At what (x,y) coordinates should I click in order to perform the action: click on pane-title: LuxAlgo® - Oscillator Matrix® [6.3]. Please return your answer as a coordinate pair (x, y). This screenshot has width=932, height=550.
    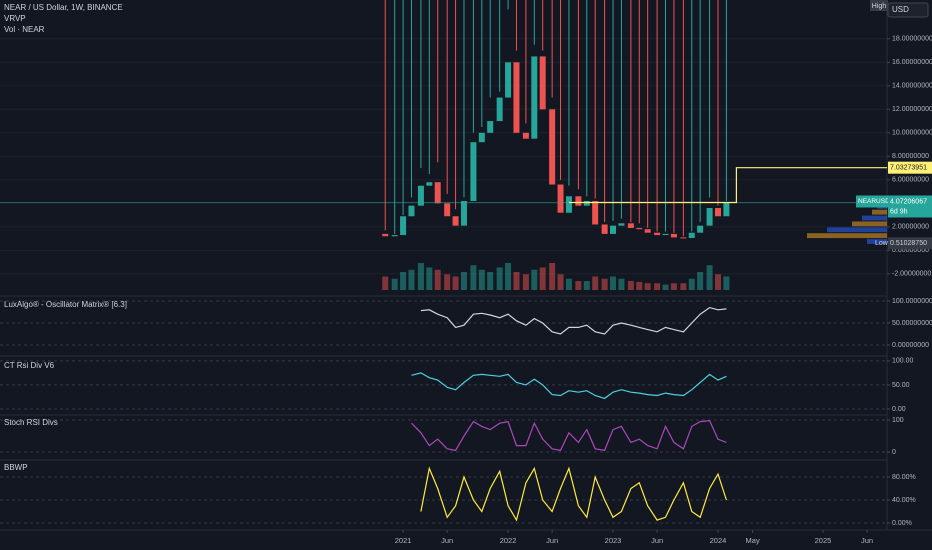
    Looking at the image, I should click on (65, 304).